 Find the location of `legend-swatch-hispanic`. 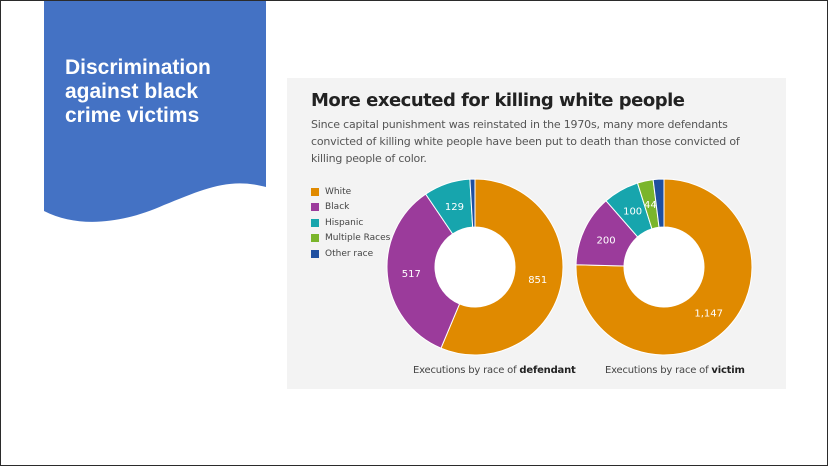

legend-swatch-hispanic is located at coordinates (315, 222).